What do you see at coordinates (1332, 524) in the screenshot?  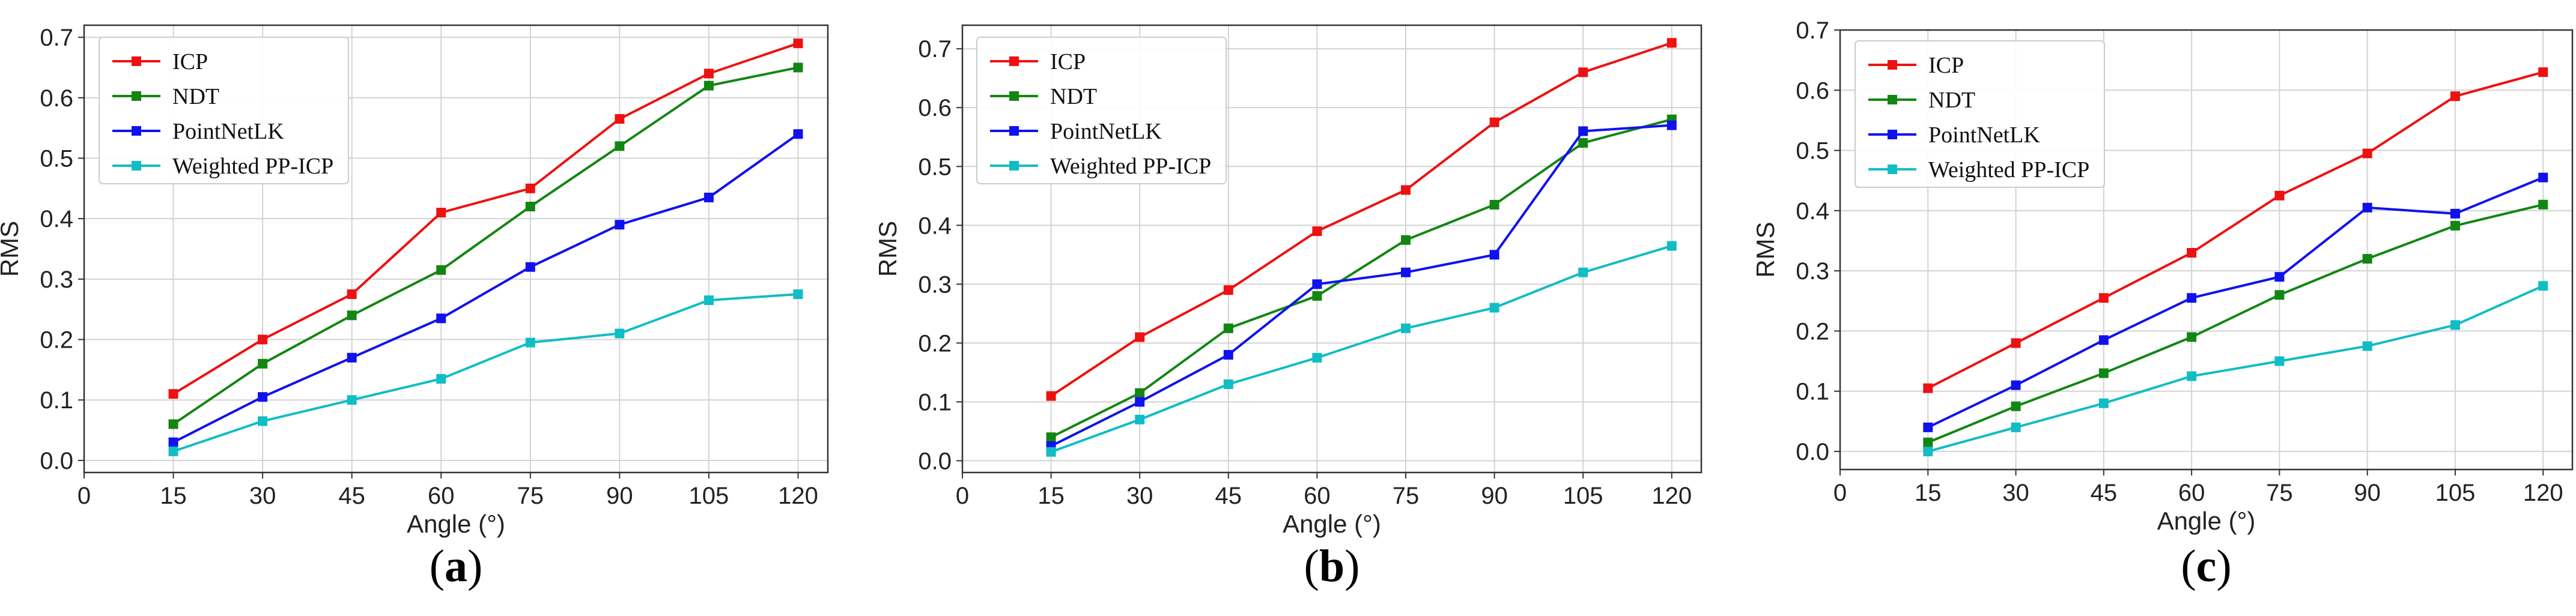 I see `x-axis-label: Angle (°)` at bounding box center [1332, 524].